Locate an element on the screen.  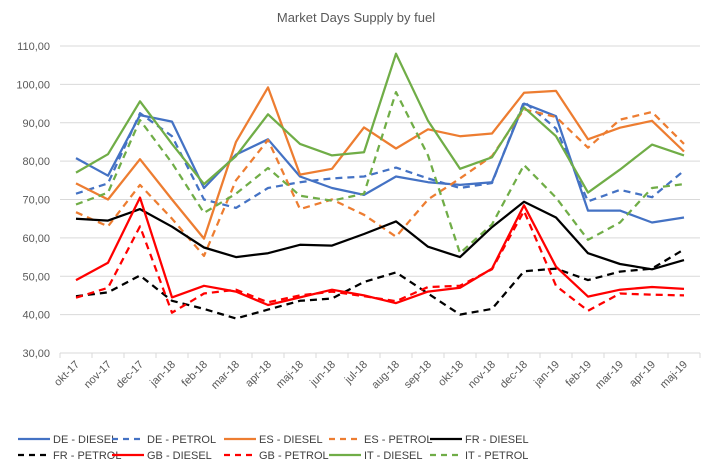
y-tick-label: 40,00 is located at coordinates (36, 316).